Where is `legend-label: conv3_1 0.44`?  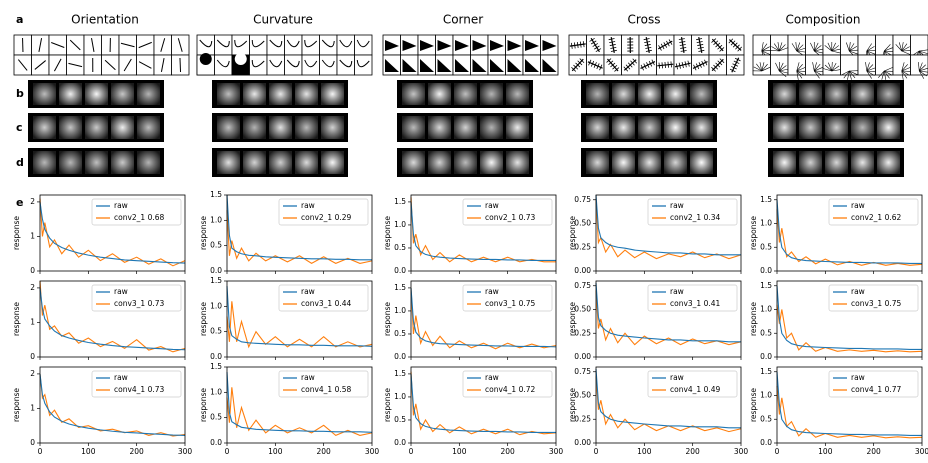 legend-label: conv3_1 0.44 is located at coordinates (326, 303).